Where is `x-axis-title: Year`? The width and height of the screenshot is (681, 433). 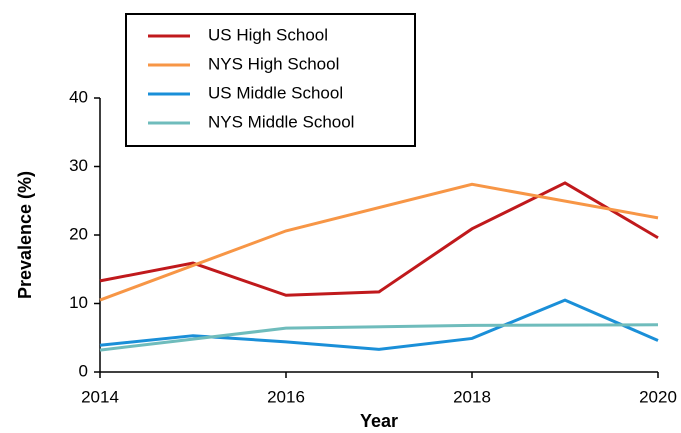 x-axis-title: Year is located at coordinates (379, 421).